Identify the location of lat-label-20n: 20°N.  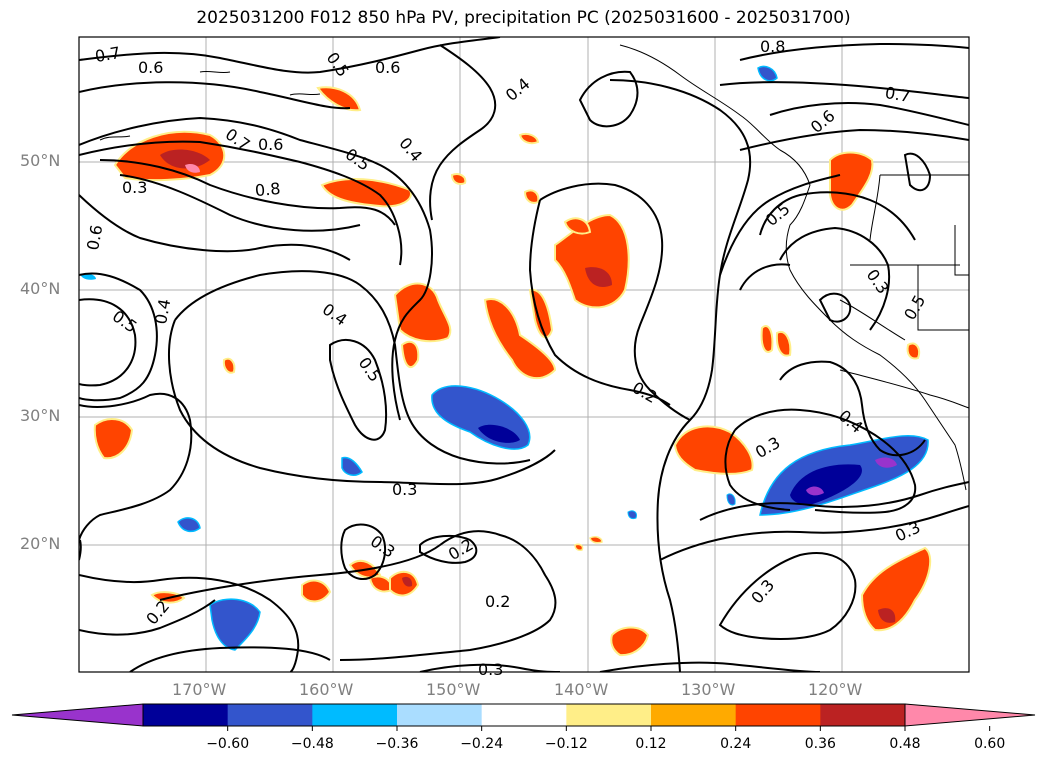
(40, 543).